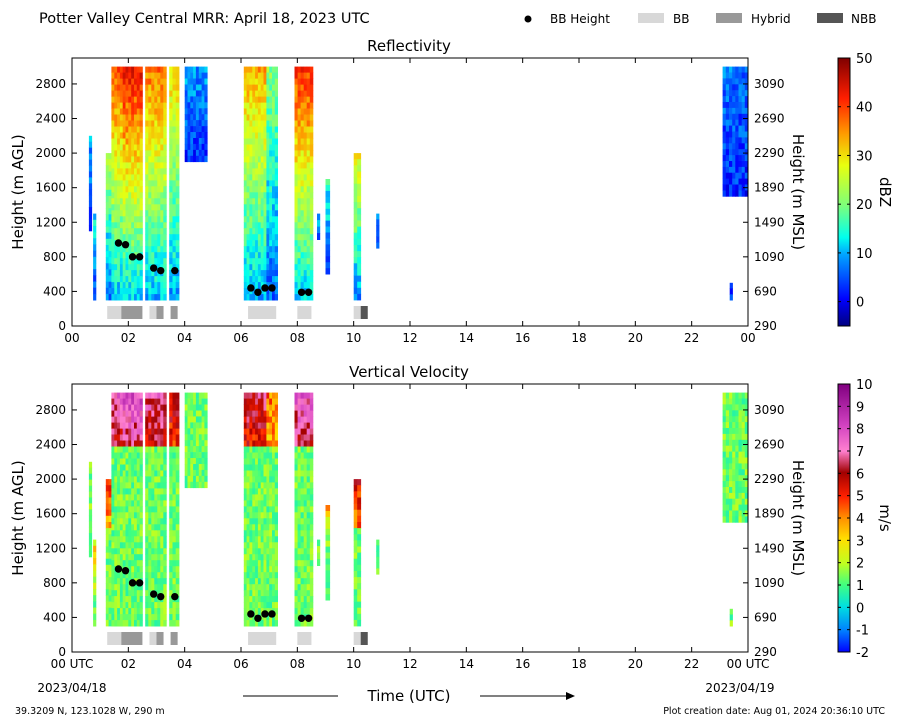 This screenshot has width=900, height=725. Describe the element at coordinates (769, 257) in the screenshot. I see `y-tick-label-right: 1090` at that location.